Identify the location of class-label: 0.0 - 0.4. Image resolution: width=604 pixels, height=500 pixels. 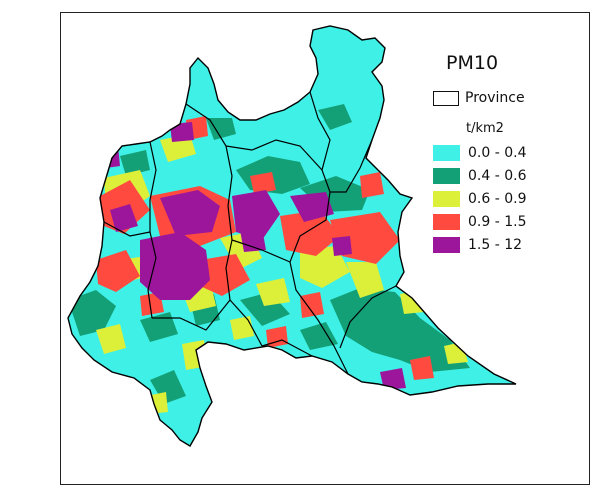
(497, 152).